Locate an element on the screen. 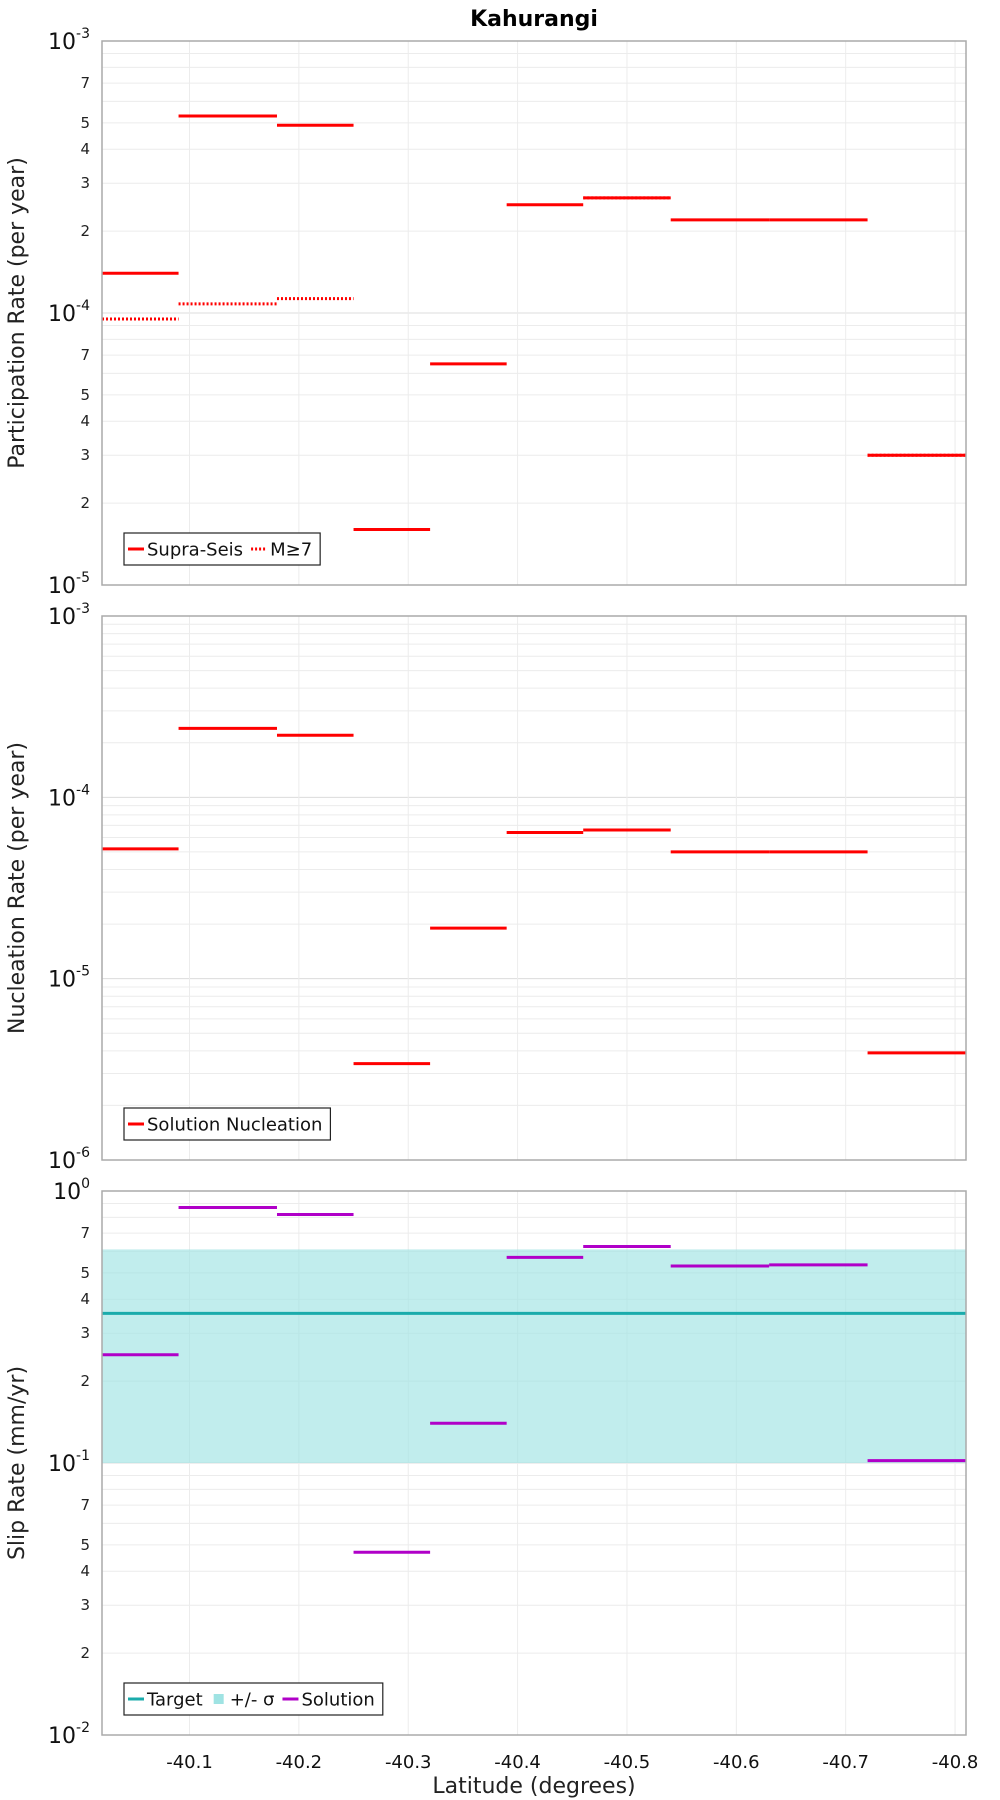 This screenshot has width=1000, height=1800. sigma-band is located at coordinates (534, 1356).